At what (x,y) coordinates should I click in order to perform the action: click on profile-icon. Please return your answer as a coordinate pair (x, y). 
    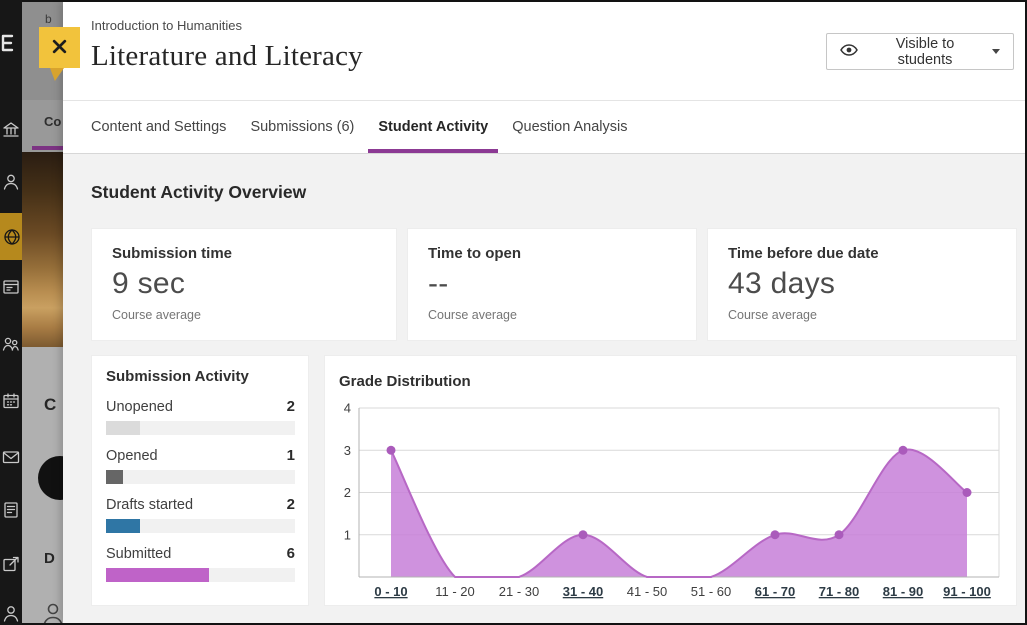
    Looking at the image, I should click on (11, 182).